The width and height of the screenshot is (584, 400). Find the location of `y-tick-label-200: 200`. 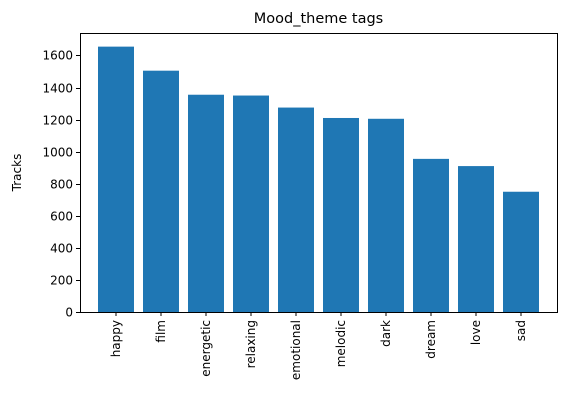

y-tick-label-200: 200 is located at coordinates (61, 281).